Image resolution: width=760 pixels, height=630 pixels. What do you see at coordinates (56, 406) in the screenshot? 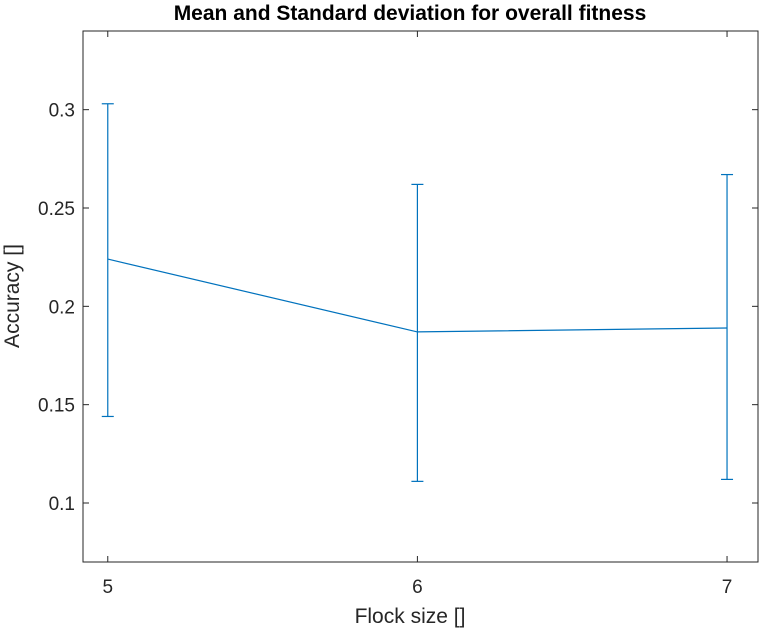
I see `y-tick-label: 0.15` at bounding box center [56, 406].